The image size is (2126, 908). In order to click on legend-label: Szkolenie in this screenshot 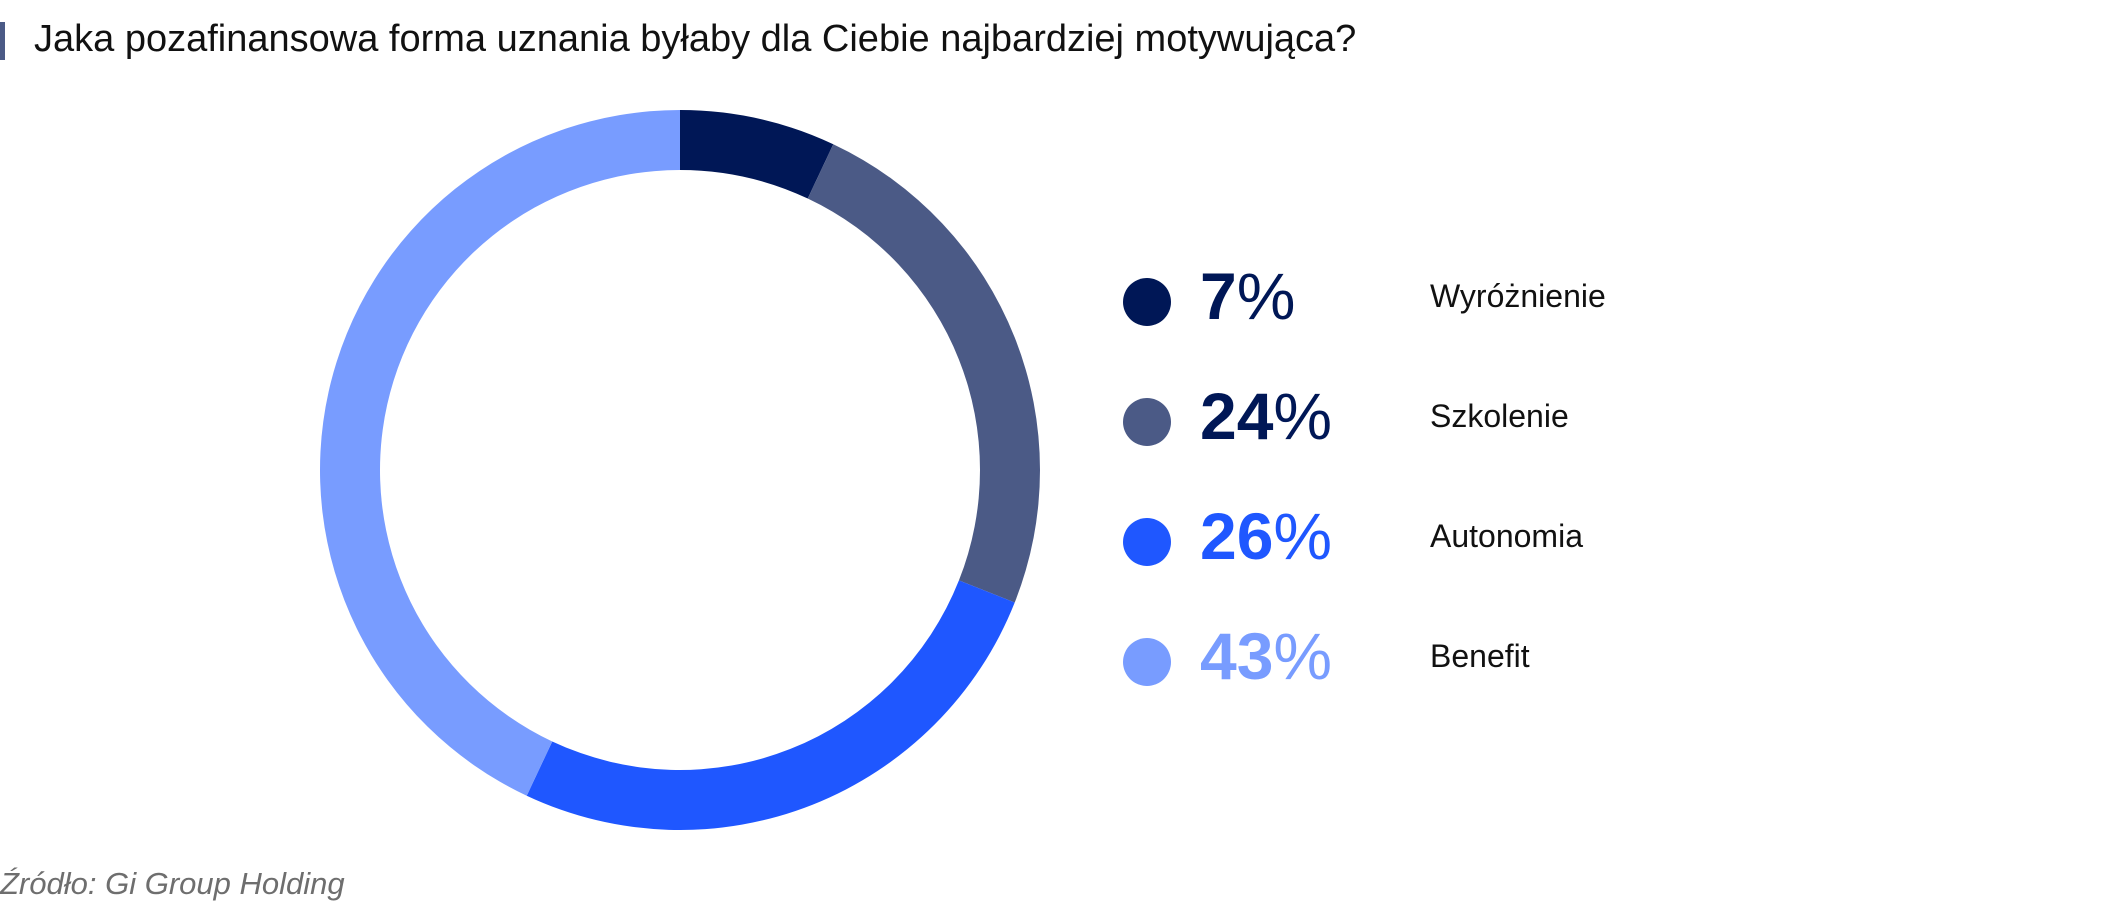, I will do `click(1499, 416)`.